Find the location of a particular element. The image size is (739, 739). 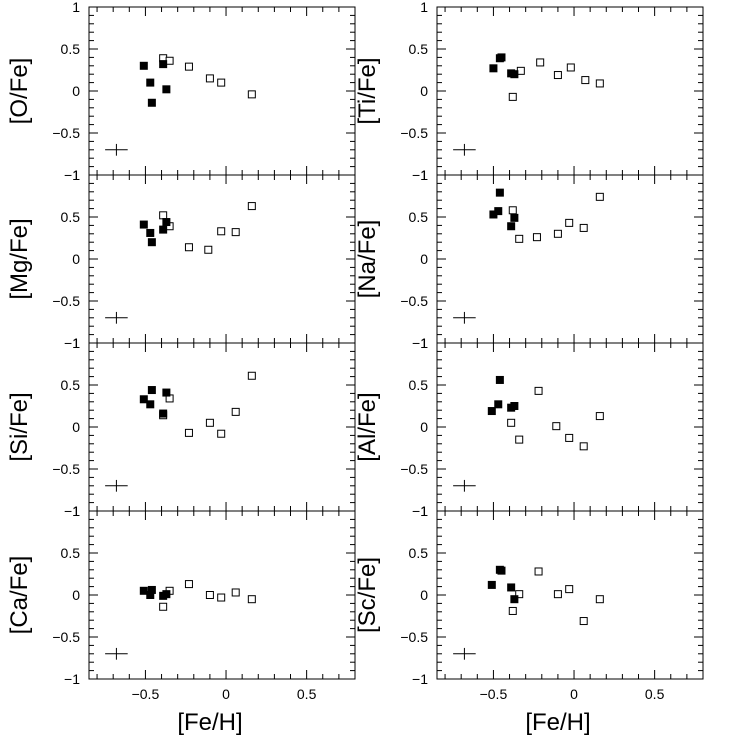

panel-frame-si-fe is located at coordinates (222, 427).